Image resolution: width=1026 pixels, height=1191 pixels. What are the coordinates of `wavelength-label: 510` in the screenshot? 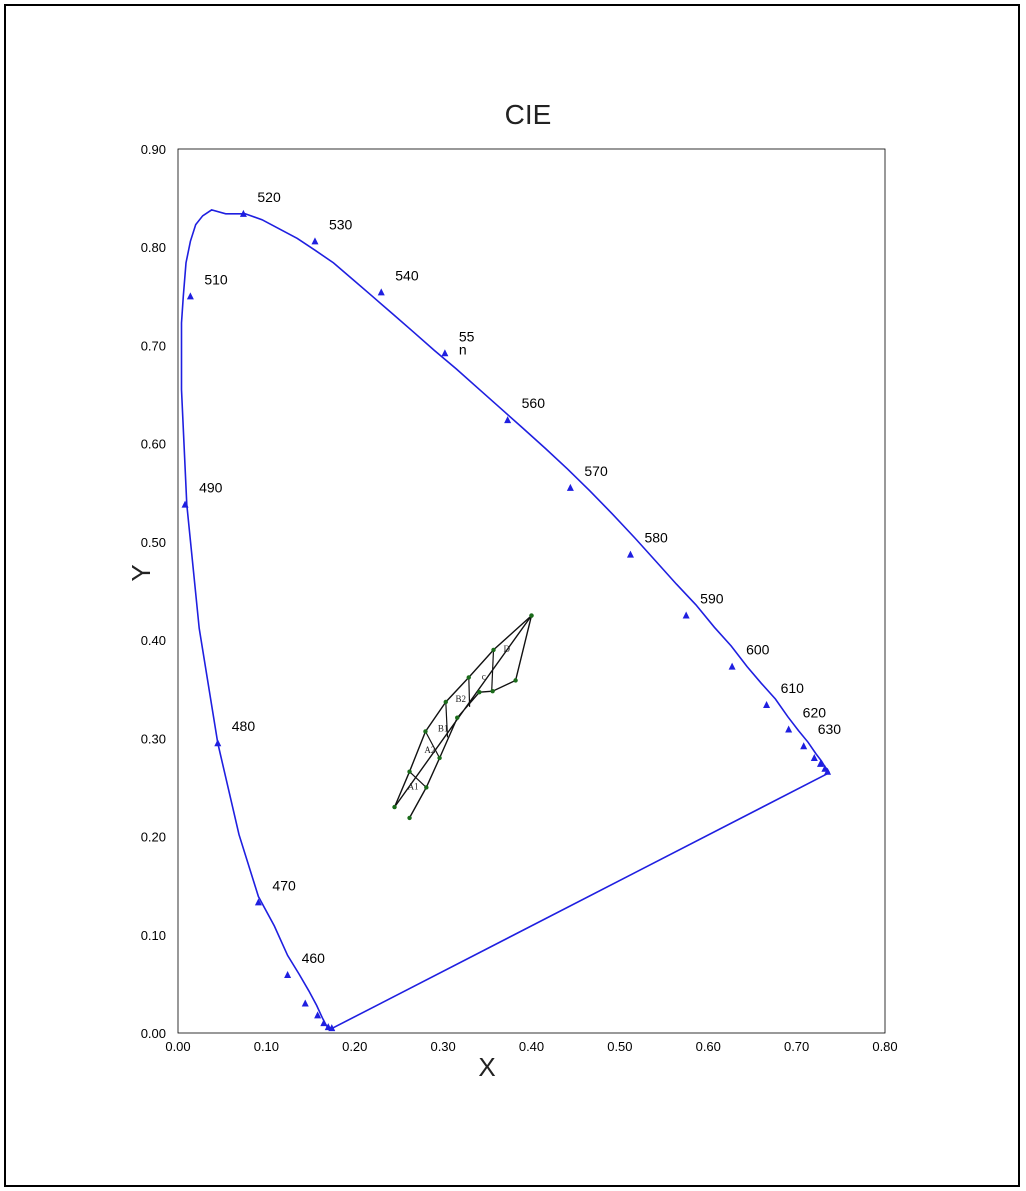 It's located at (216, 279).